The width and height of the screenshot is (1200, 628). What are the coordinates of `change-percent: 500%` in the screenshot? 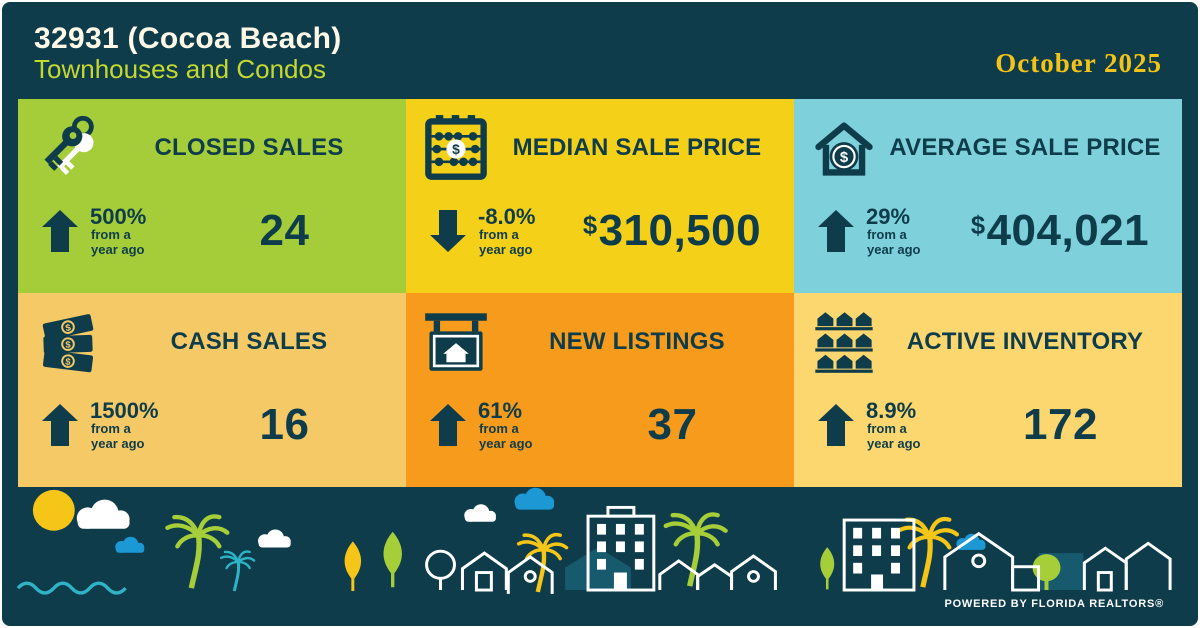 It's located at (118, 216).